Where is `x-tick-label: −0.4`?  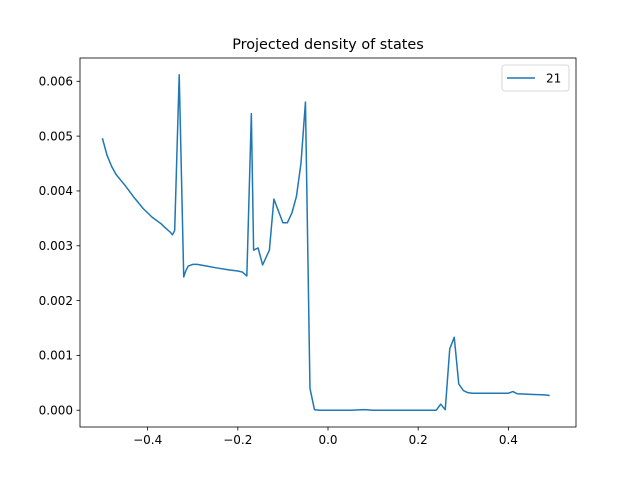
x-tick-label: −0.4 is located at coordinates (147, 440).